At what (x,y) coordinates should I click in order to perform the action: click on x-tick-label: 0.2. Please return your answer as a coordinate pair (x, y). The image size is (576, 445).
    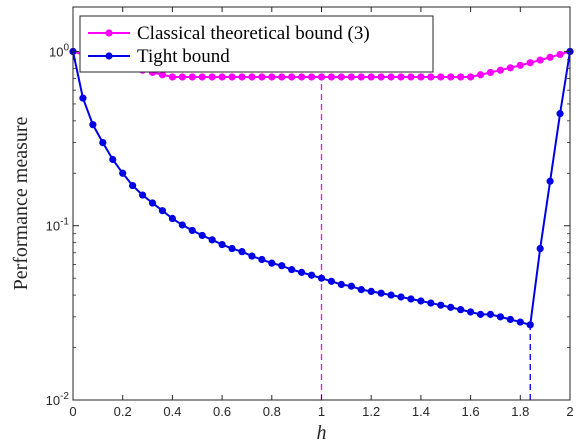
    Looking at the image, I should click on (123, 411).